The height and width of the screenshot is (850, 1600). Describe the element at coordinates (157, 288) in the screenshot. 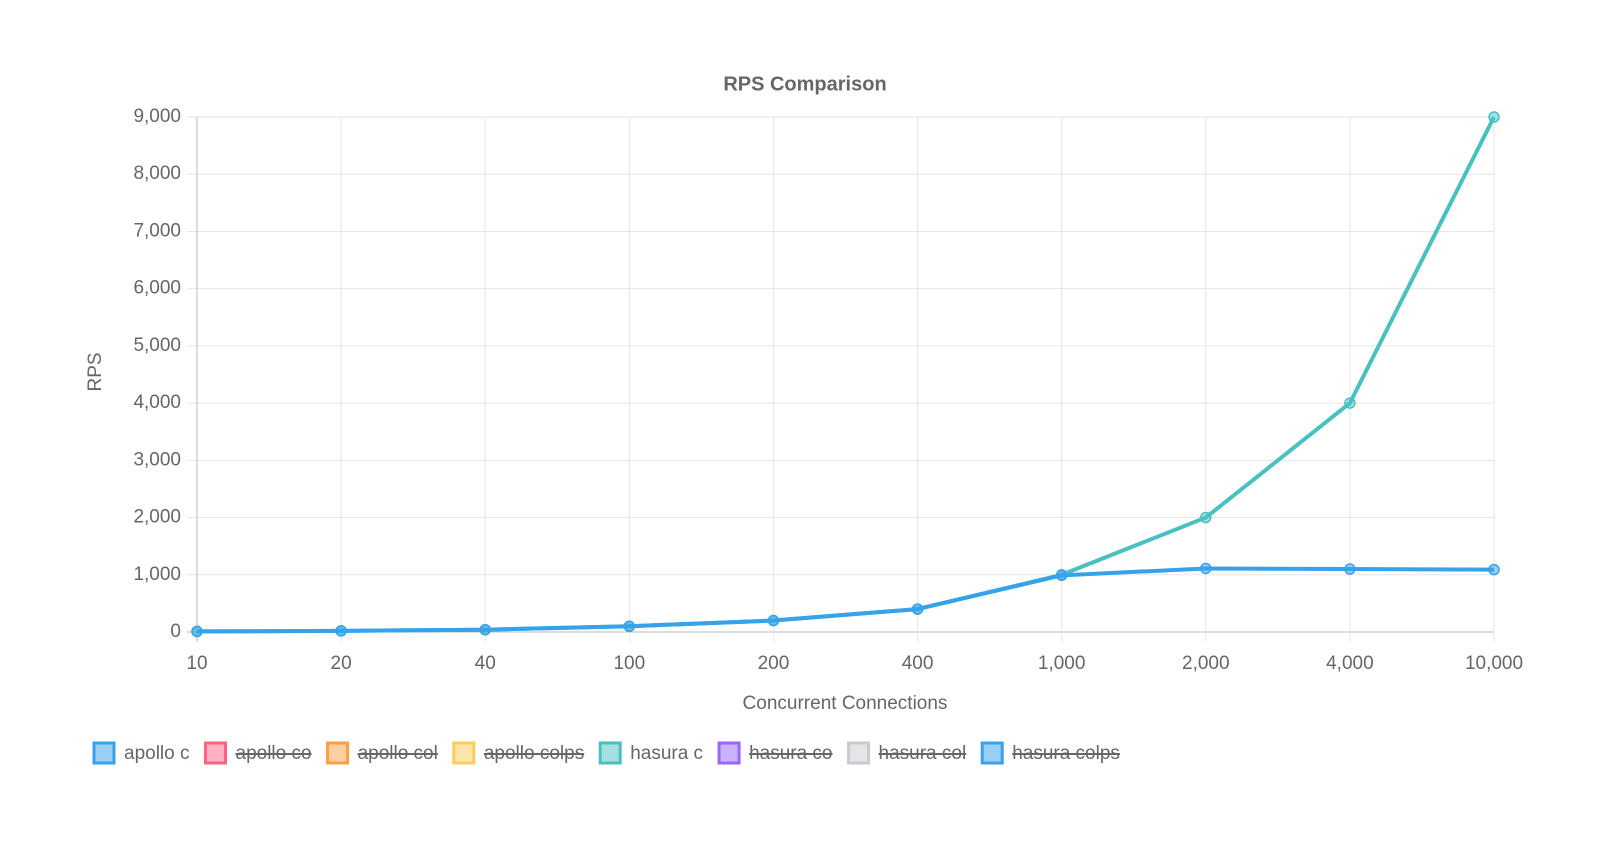

I see `y-tick-label: 6,000` at that location.